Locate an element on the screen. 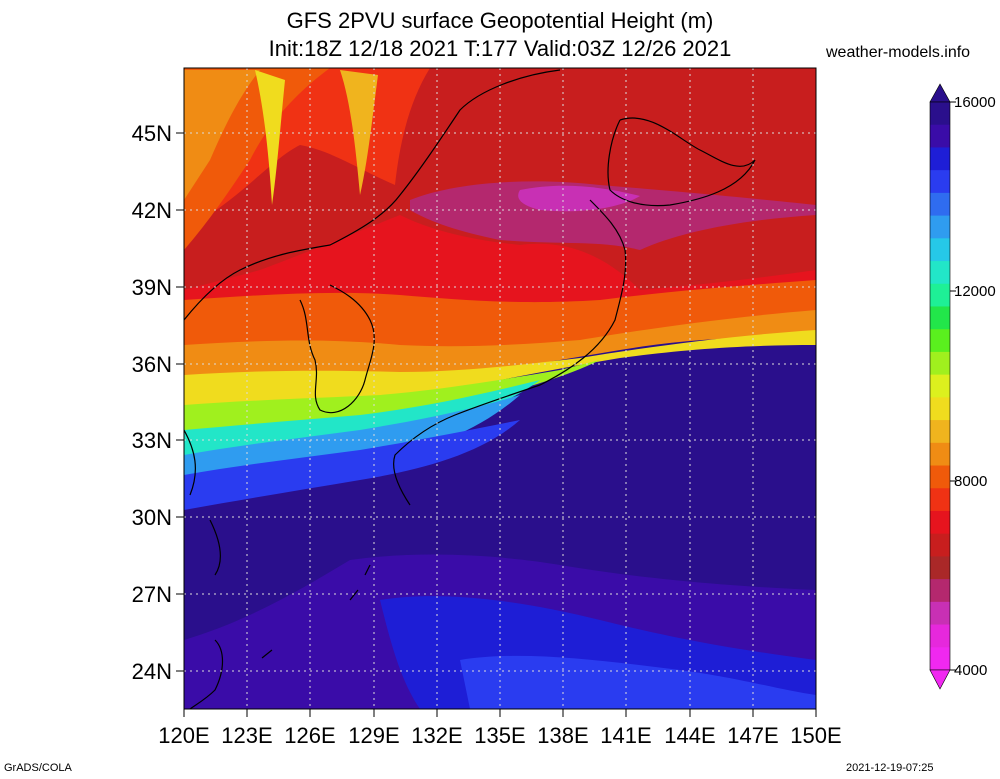  colorbar-max-arrow is located at coordinates (940, 93).